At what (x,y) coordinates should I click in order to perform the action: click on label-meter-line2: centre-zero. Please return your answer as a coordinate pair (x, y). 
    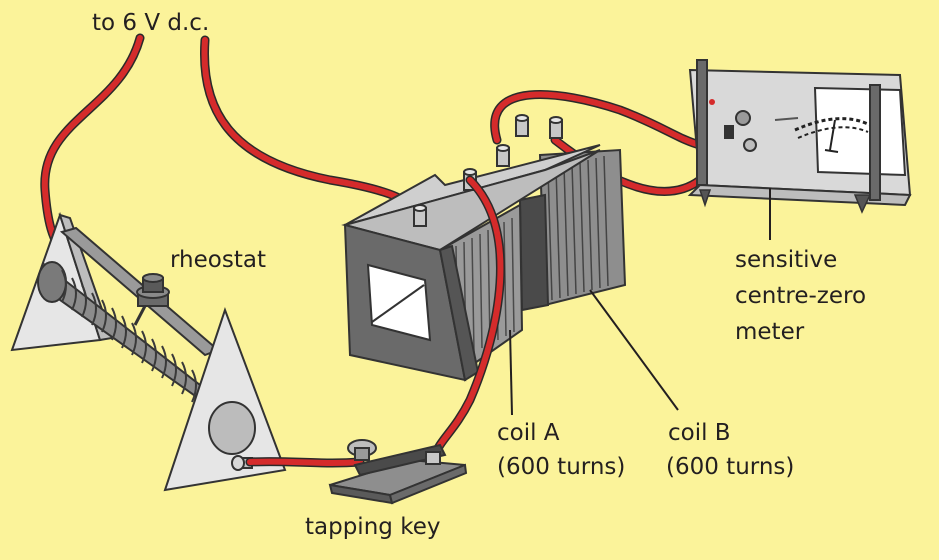
    Looking at the image, I should click on (801, 296).